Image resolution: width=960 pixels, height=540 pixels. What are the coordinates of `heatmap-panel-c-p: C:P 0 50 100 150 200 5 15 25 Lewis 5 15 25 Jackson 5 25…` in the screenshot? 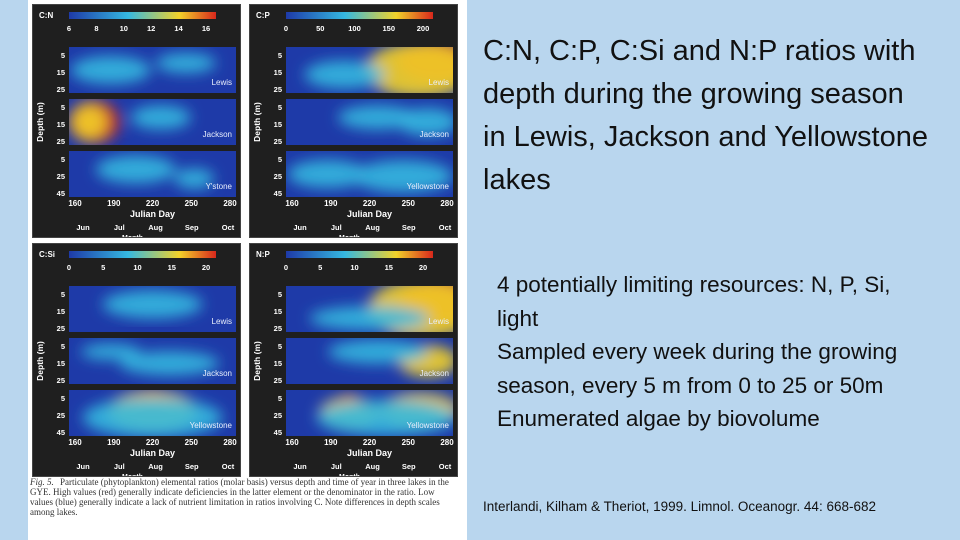 It's located at (353, 121).